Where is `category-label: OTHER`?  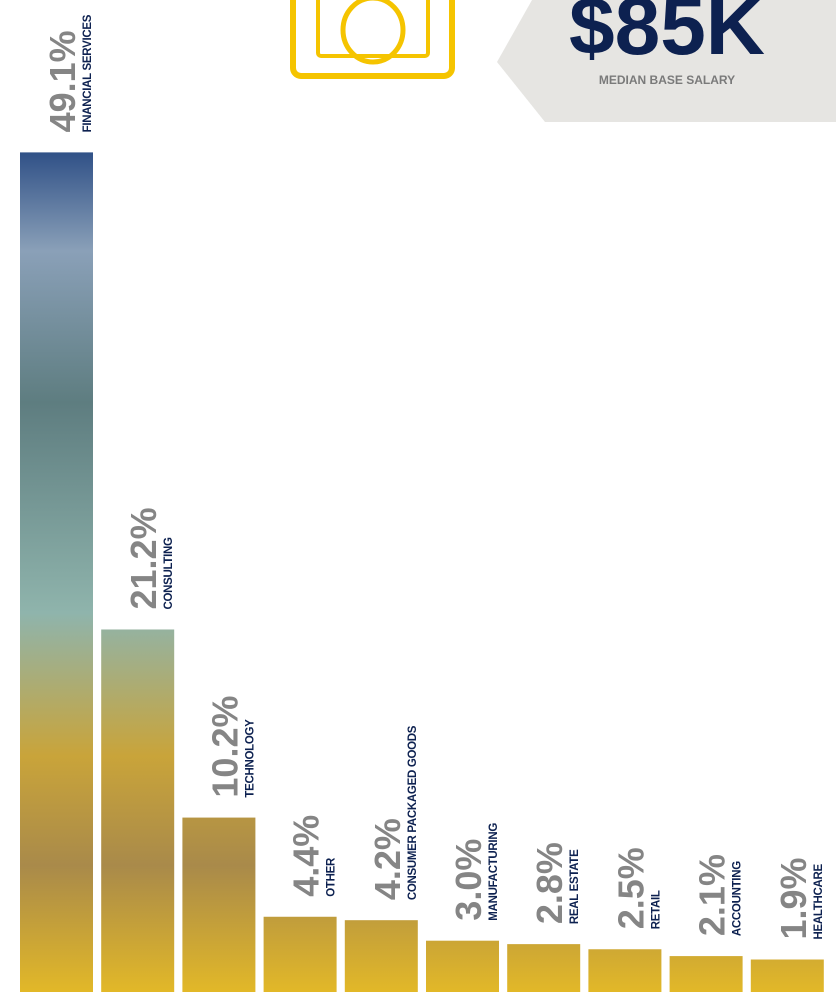
category-label: OTHER is located at coordinates (332, 877).